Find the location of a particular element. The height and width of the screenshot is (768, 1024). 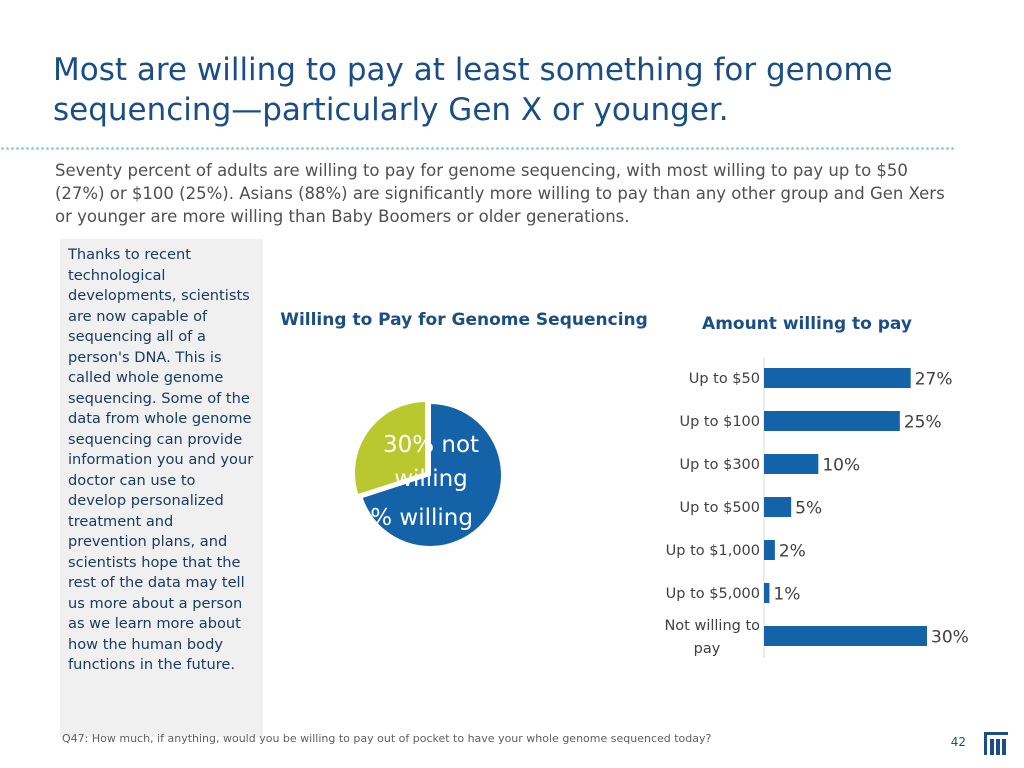

pie-label-line: 30% not is located at coordinates (431, 445).